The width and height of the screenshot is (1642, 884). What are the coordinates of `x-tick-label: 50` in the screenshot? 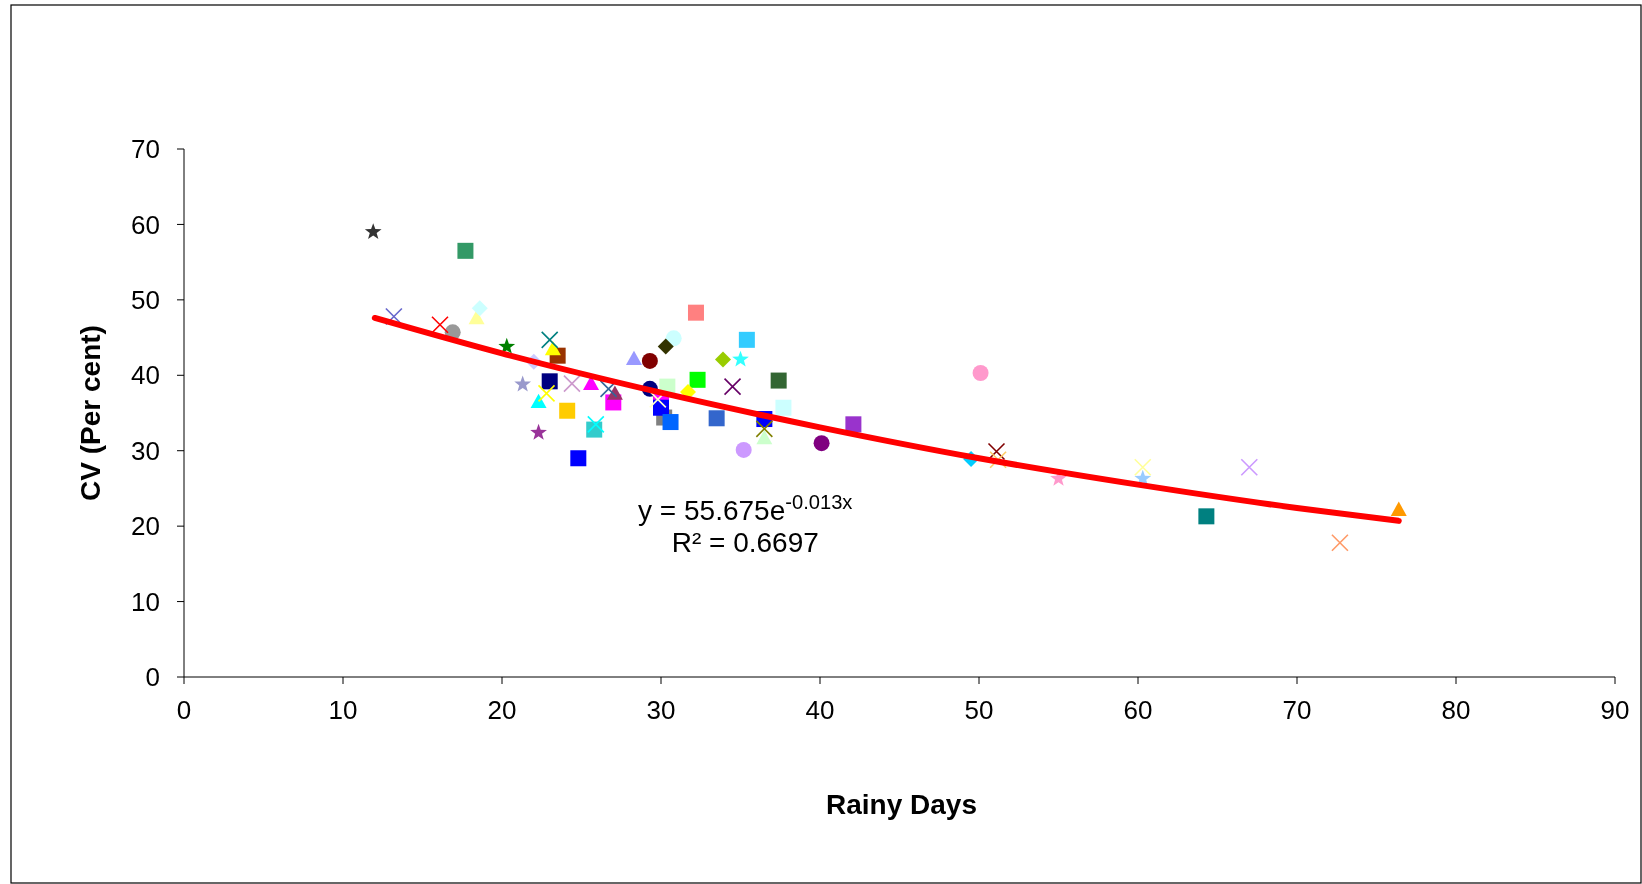 It's located at (979, 710).